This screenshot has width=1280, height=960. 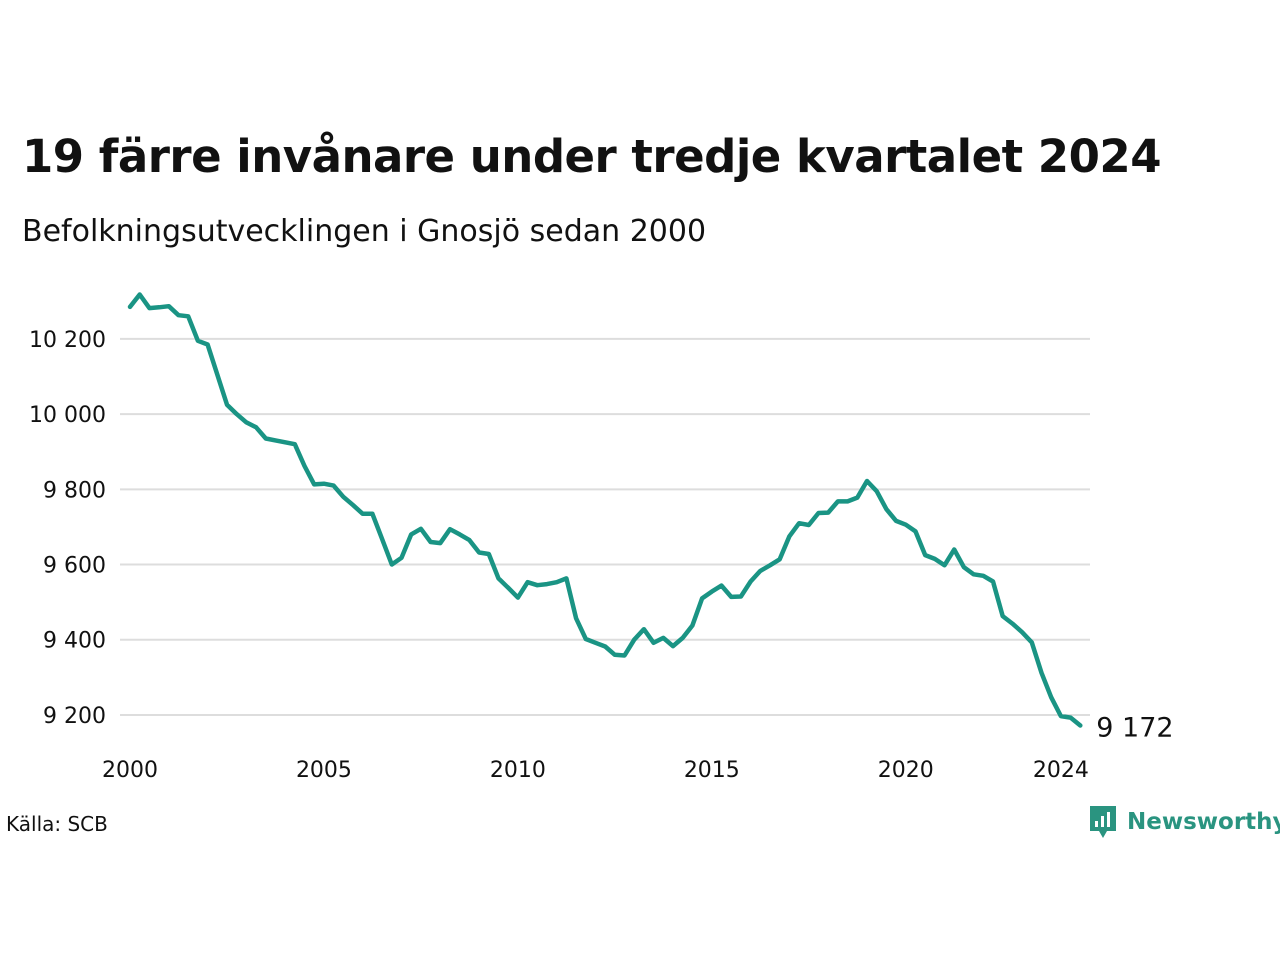 I want to click on newsworthy-logo-icon, so click(x=1103, y=822).